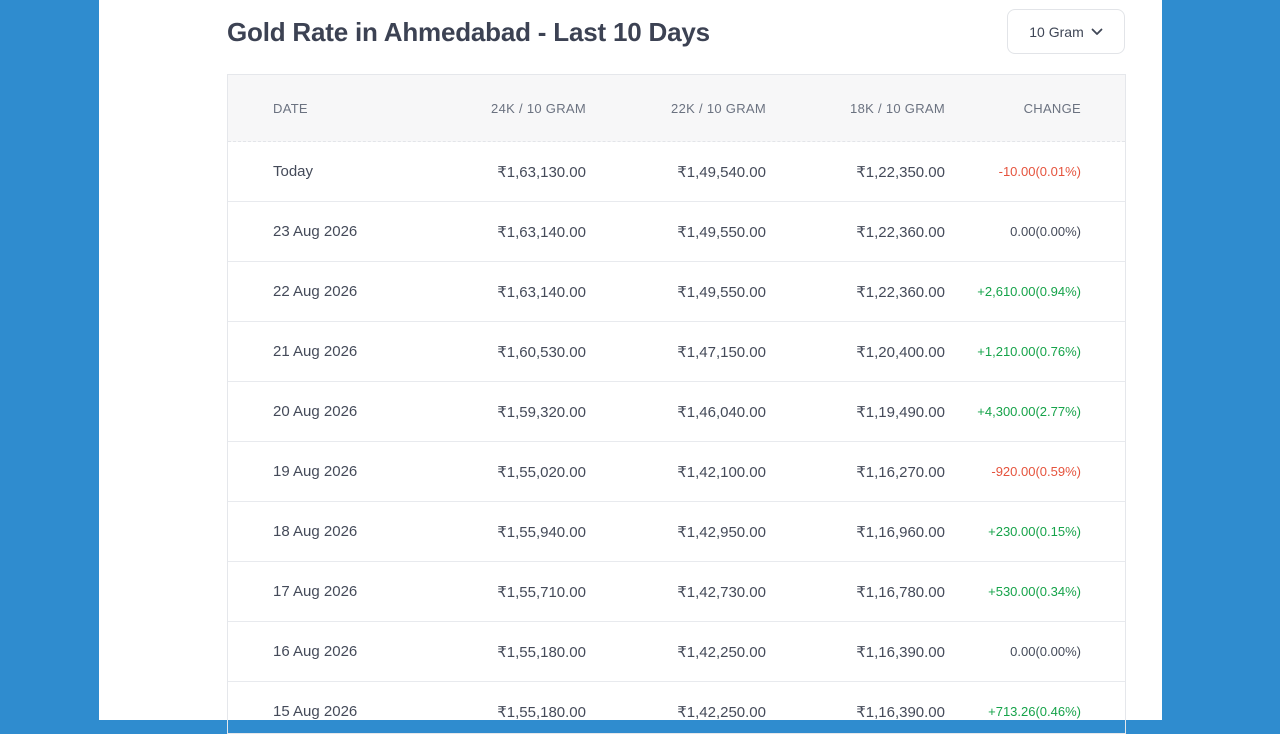  Describe the element at coordinates (315, 471) in the screenshot. I see `row-date: 19 Aug 2026` at that location.